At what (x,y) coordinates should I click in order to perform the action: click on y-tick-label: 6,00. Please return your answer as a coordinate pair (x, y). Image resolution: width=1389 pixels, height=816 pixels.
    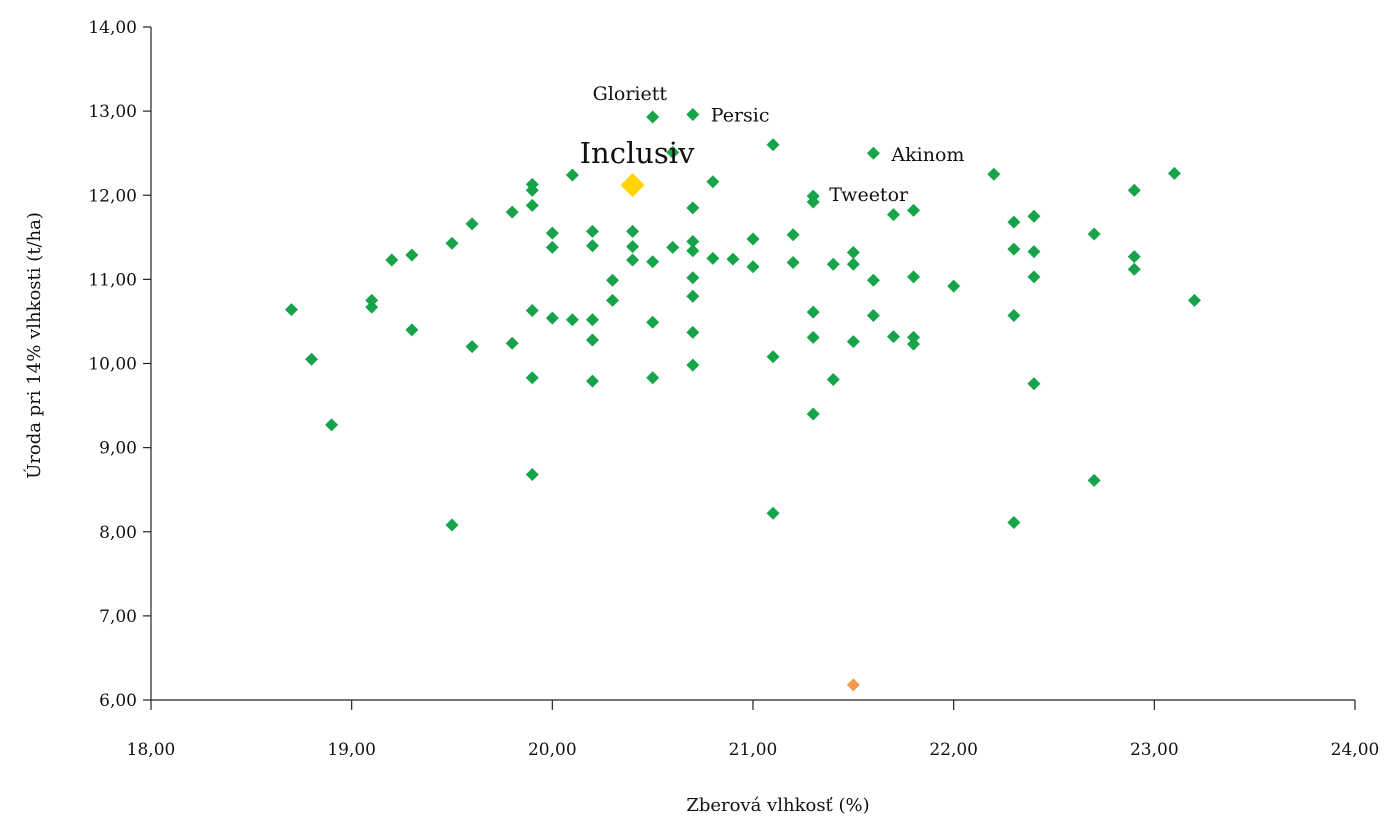
    Looking at the image, I should click on (118, 701).